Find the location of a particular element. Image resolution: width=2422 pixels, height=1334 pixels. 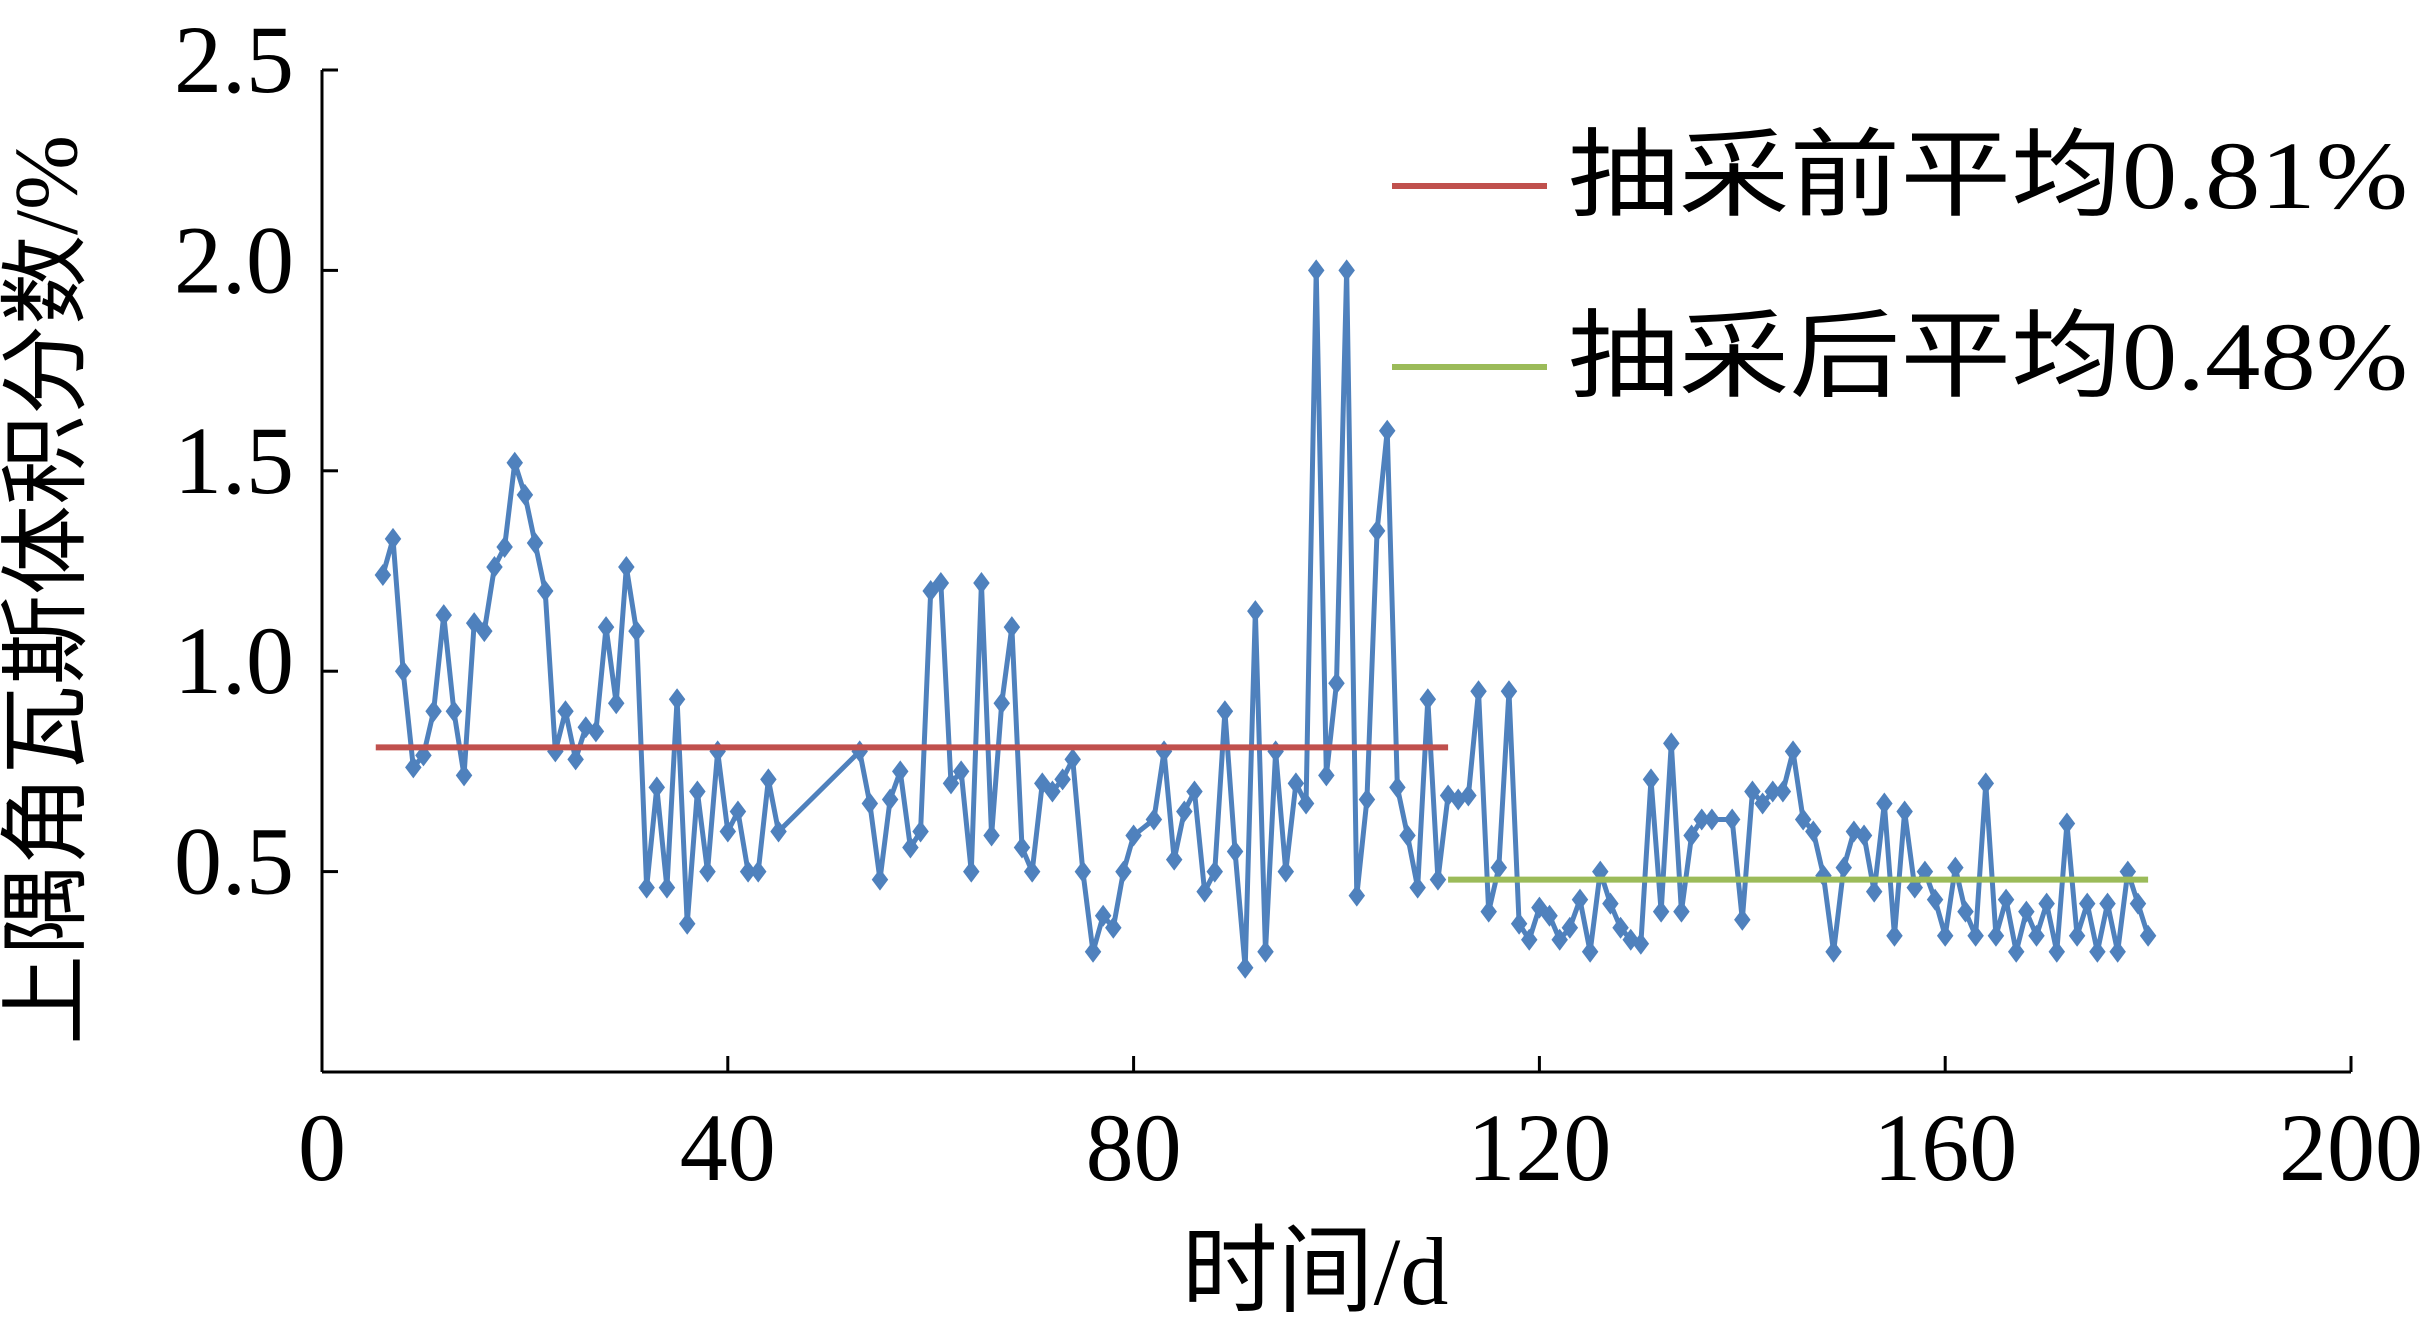

y-axis-label: 上隅角瓦斯体积分数/% is located at coordinates (48, 590).